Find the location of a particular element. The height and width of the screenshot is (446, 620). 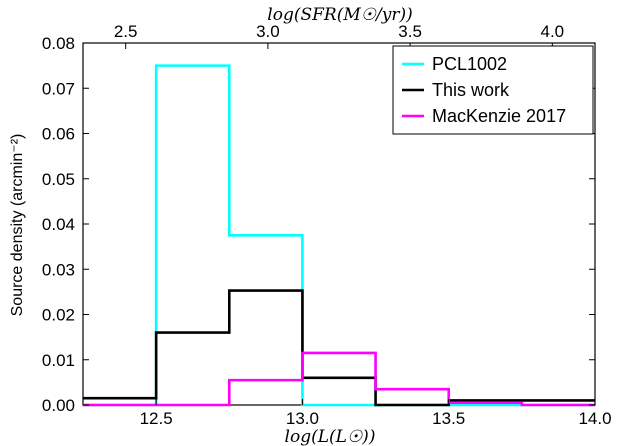

legend-box is located at coordinates (493, 90).